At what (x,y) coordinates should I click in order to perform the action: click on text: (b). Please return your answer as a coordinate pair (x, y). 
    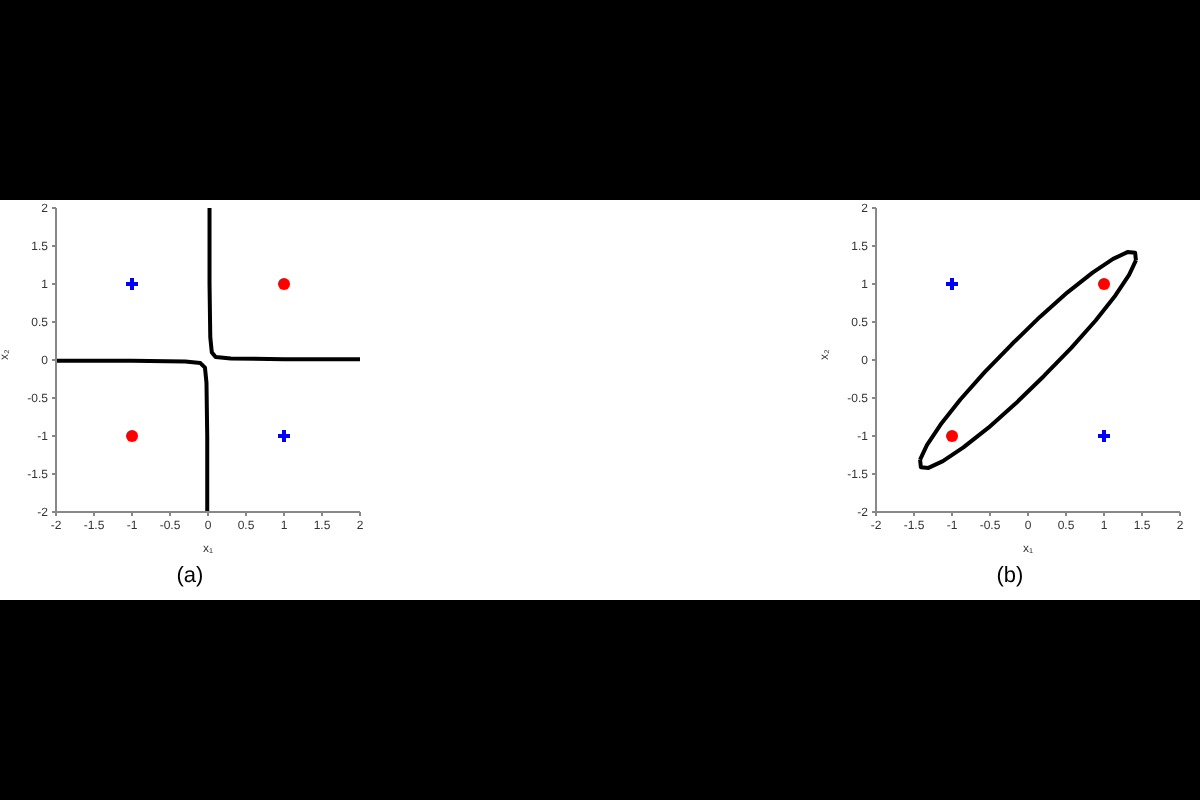
    Looking at the image, I should click on (1010, 576).